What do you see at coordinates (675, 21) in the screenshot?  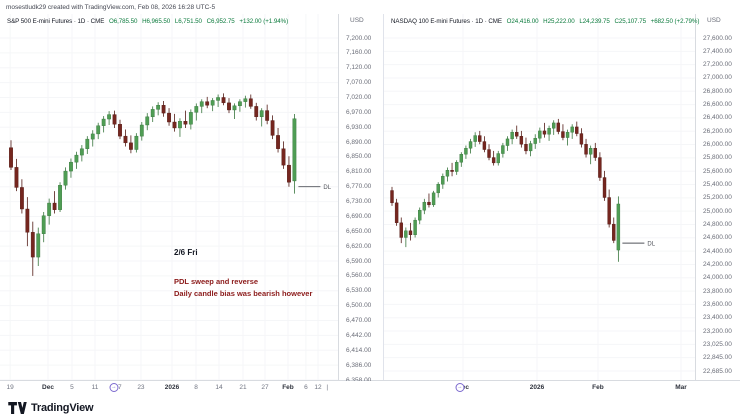 I see `change-value: +682.50 (+2.79%)` at bounding box center [675, 21].